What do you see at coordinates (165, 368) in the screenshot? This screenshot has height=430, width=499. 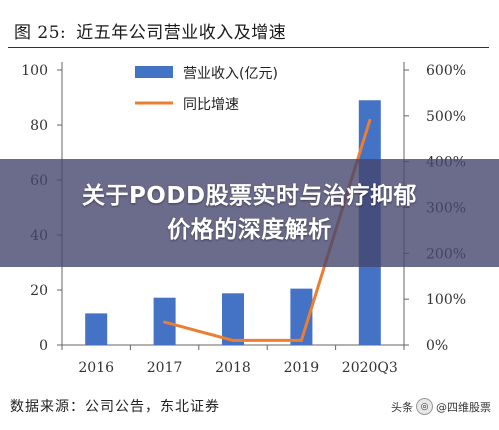 I see `x-tick-label: 2017` at bounding box center [165, 368].